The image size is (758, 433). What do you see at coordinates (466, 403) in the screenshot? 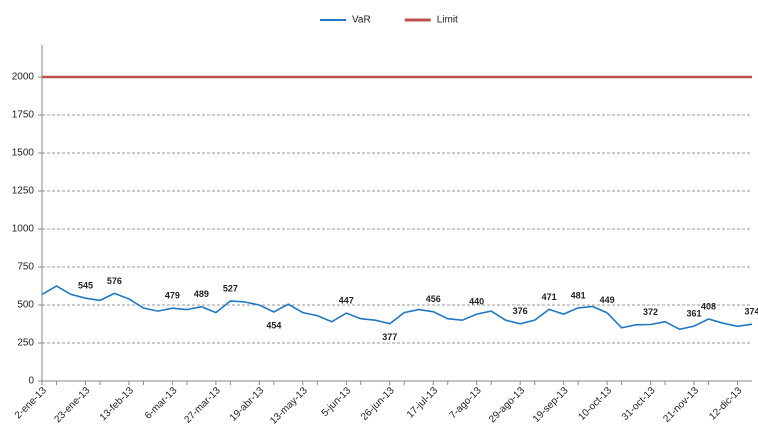
I see `x-tick-label: 7-ago-13` at bounding box center [466, 403].